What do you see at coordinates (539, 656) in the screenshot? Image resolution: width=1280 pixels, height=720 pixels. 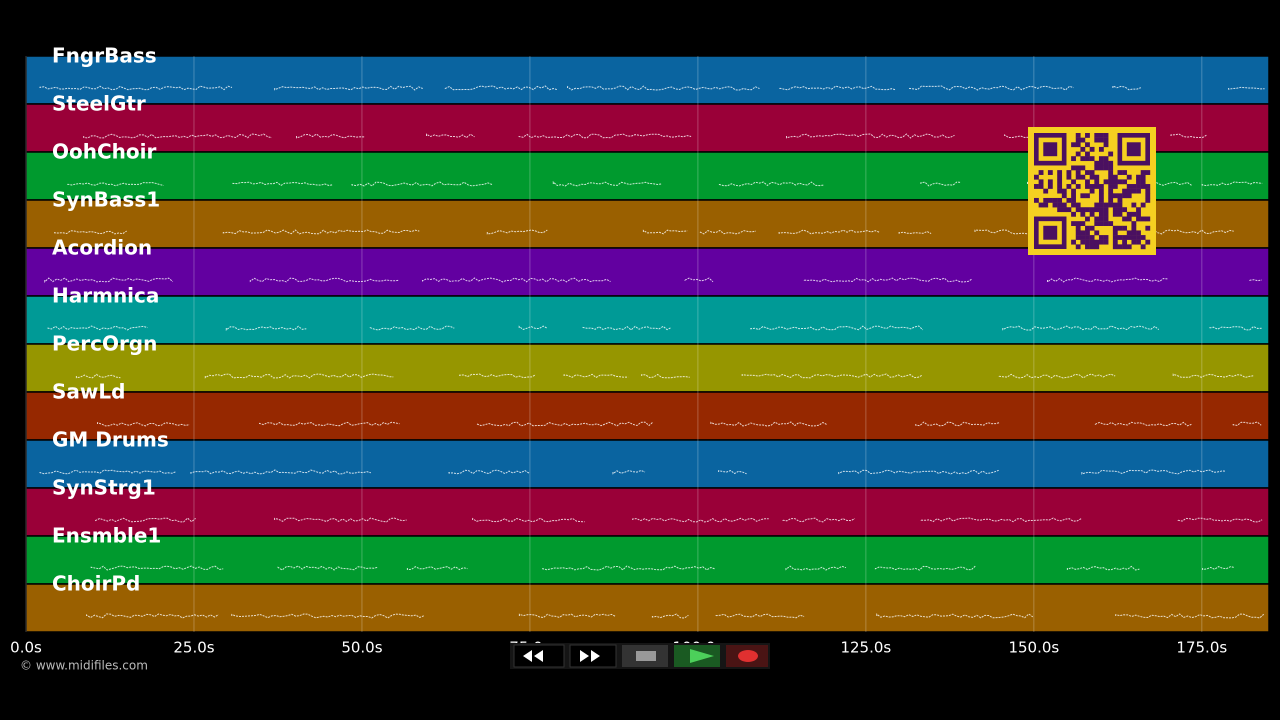 I see `rewind-button` at bounding box center [539, 656].